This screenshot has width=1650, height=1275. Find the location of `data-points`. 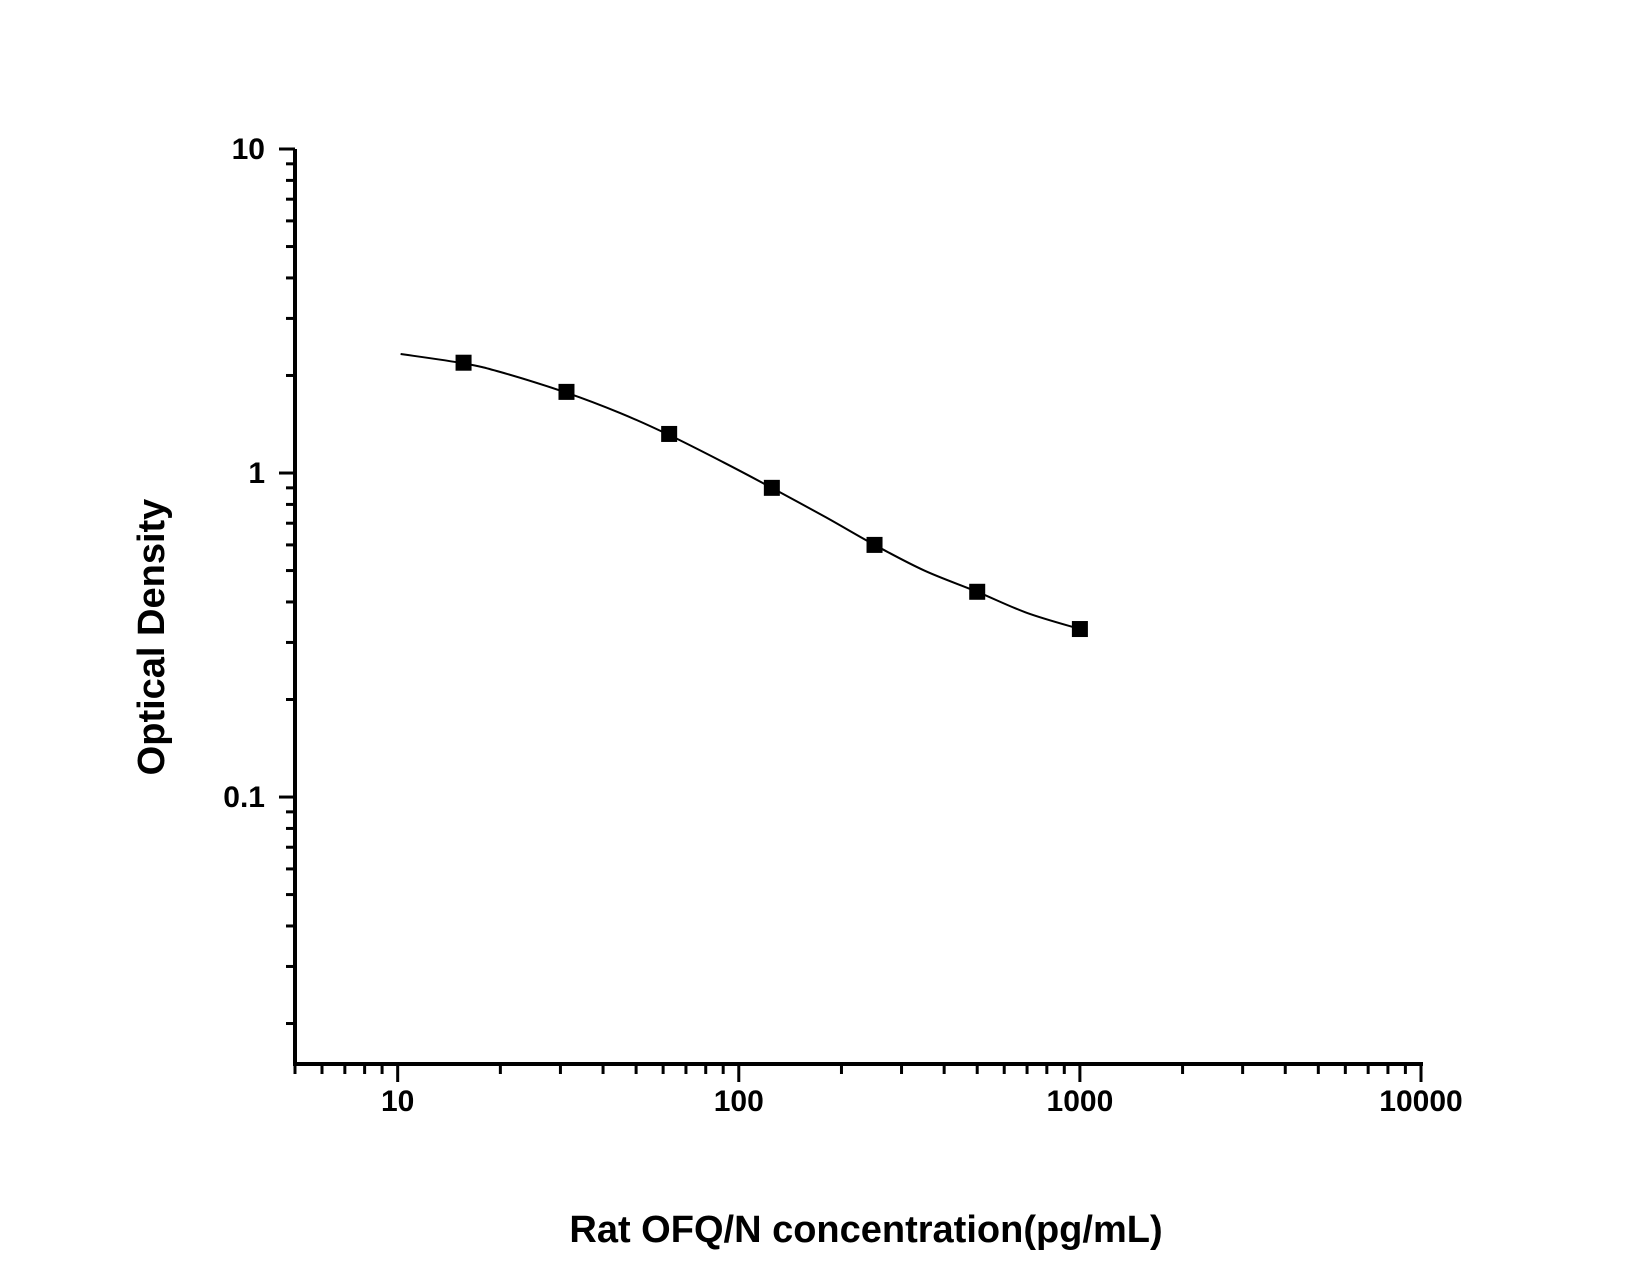

data-points is located at coordinates (771, 496).